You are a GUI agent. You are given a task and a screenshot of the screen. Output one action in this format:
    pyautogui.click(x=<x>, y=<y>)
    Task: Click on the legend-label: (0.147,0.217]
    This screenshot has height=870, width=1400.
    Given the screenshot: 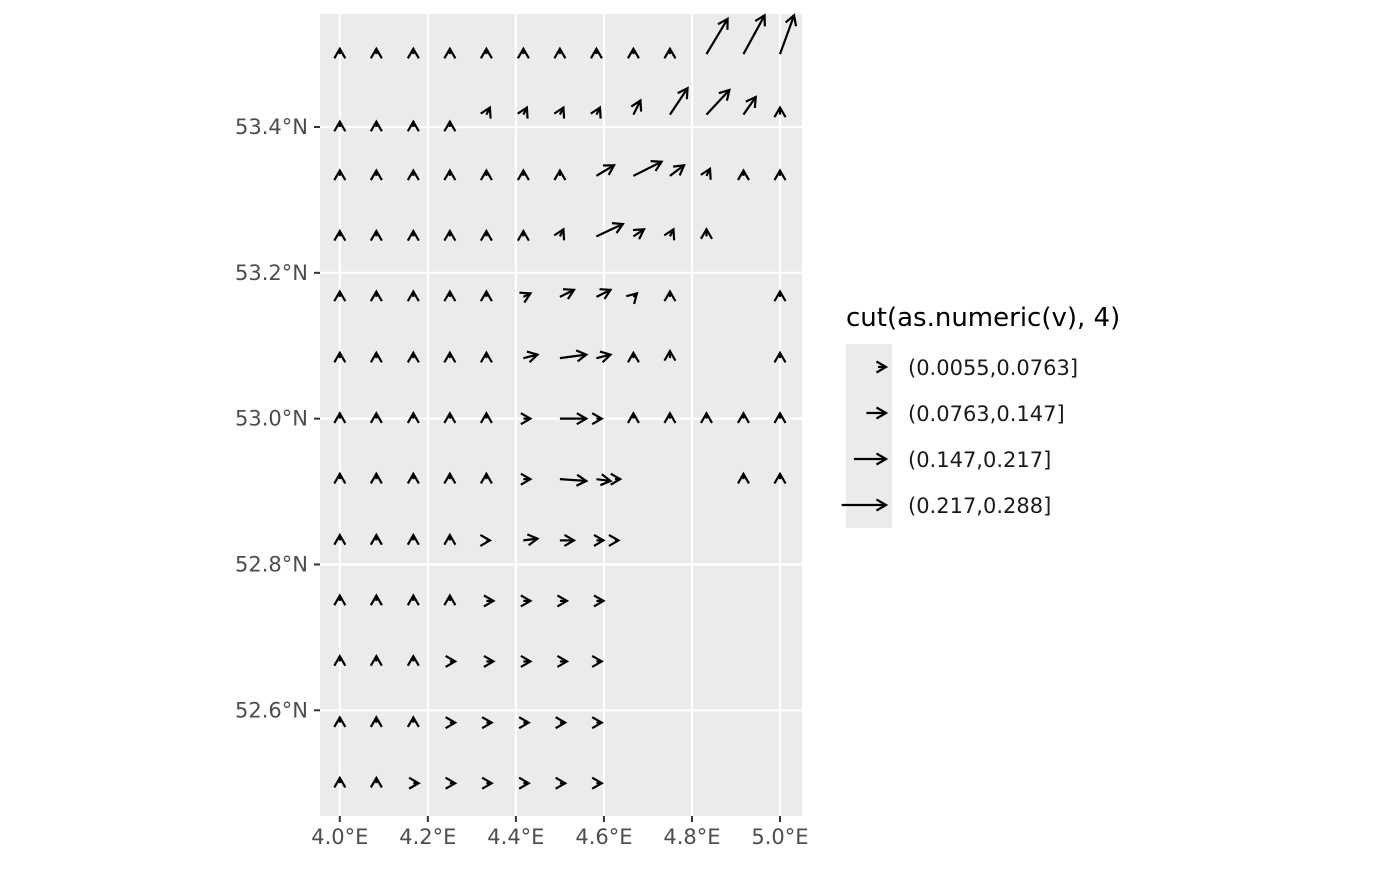 What is the action you would take?
    pyautogui.click(x=979, y=460)
    